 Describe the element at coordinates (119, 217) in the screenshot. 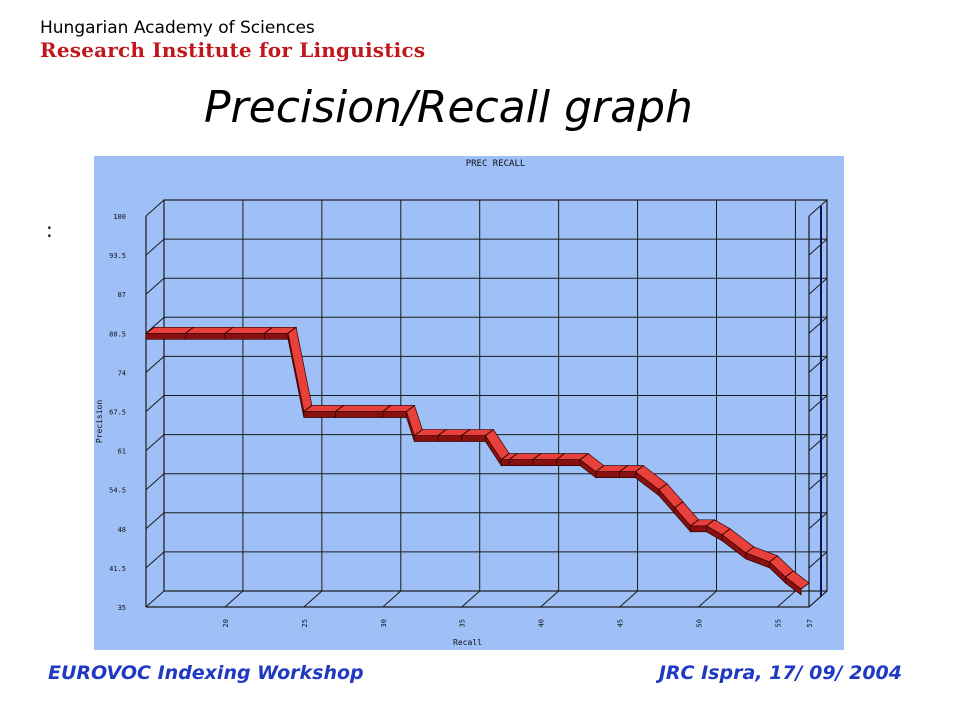

I see `y-tick-label: 100` at that location.